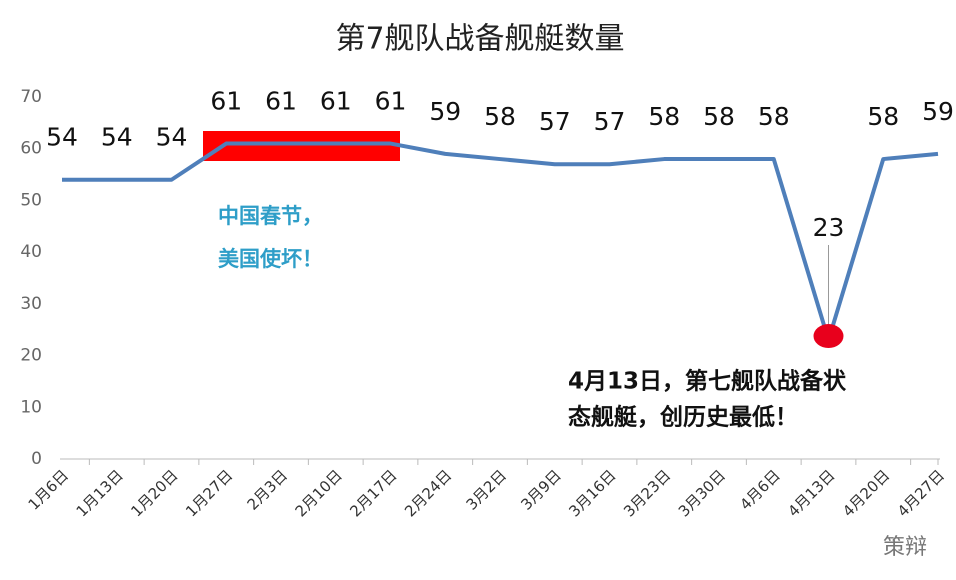 The image size is (956, 580). I want to click on y-tick-label: 60, so click(31, 149).